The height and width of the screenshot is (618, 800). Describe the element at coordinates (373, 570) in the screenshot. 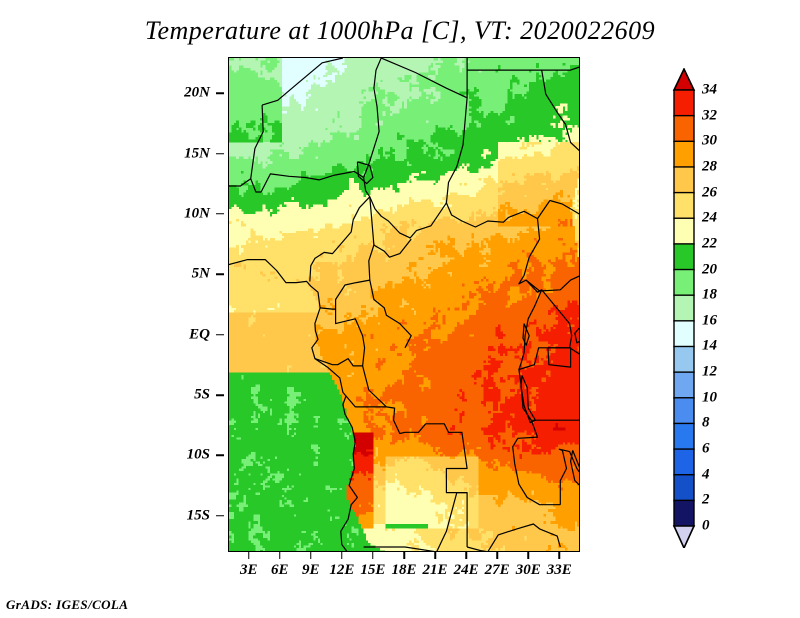

I see `x-tick-label: 15E` at that location.